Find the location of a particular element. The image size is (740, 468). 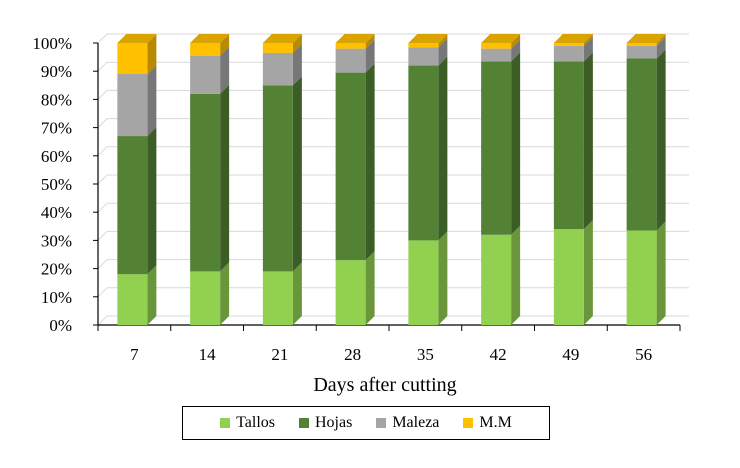

legend-swatch-hojas is located at coordinates (304, 423).